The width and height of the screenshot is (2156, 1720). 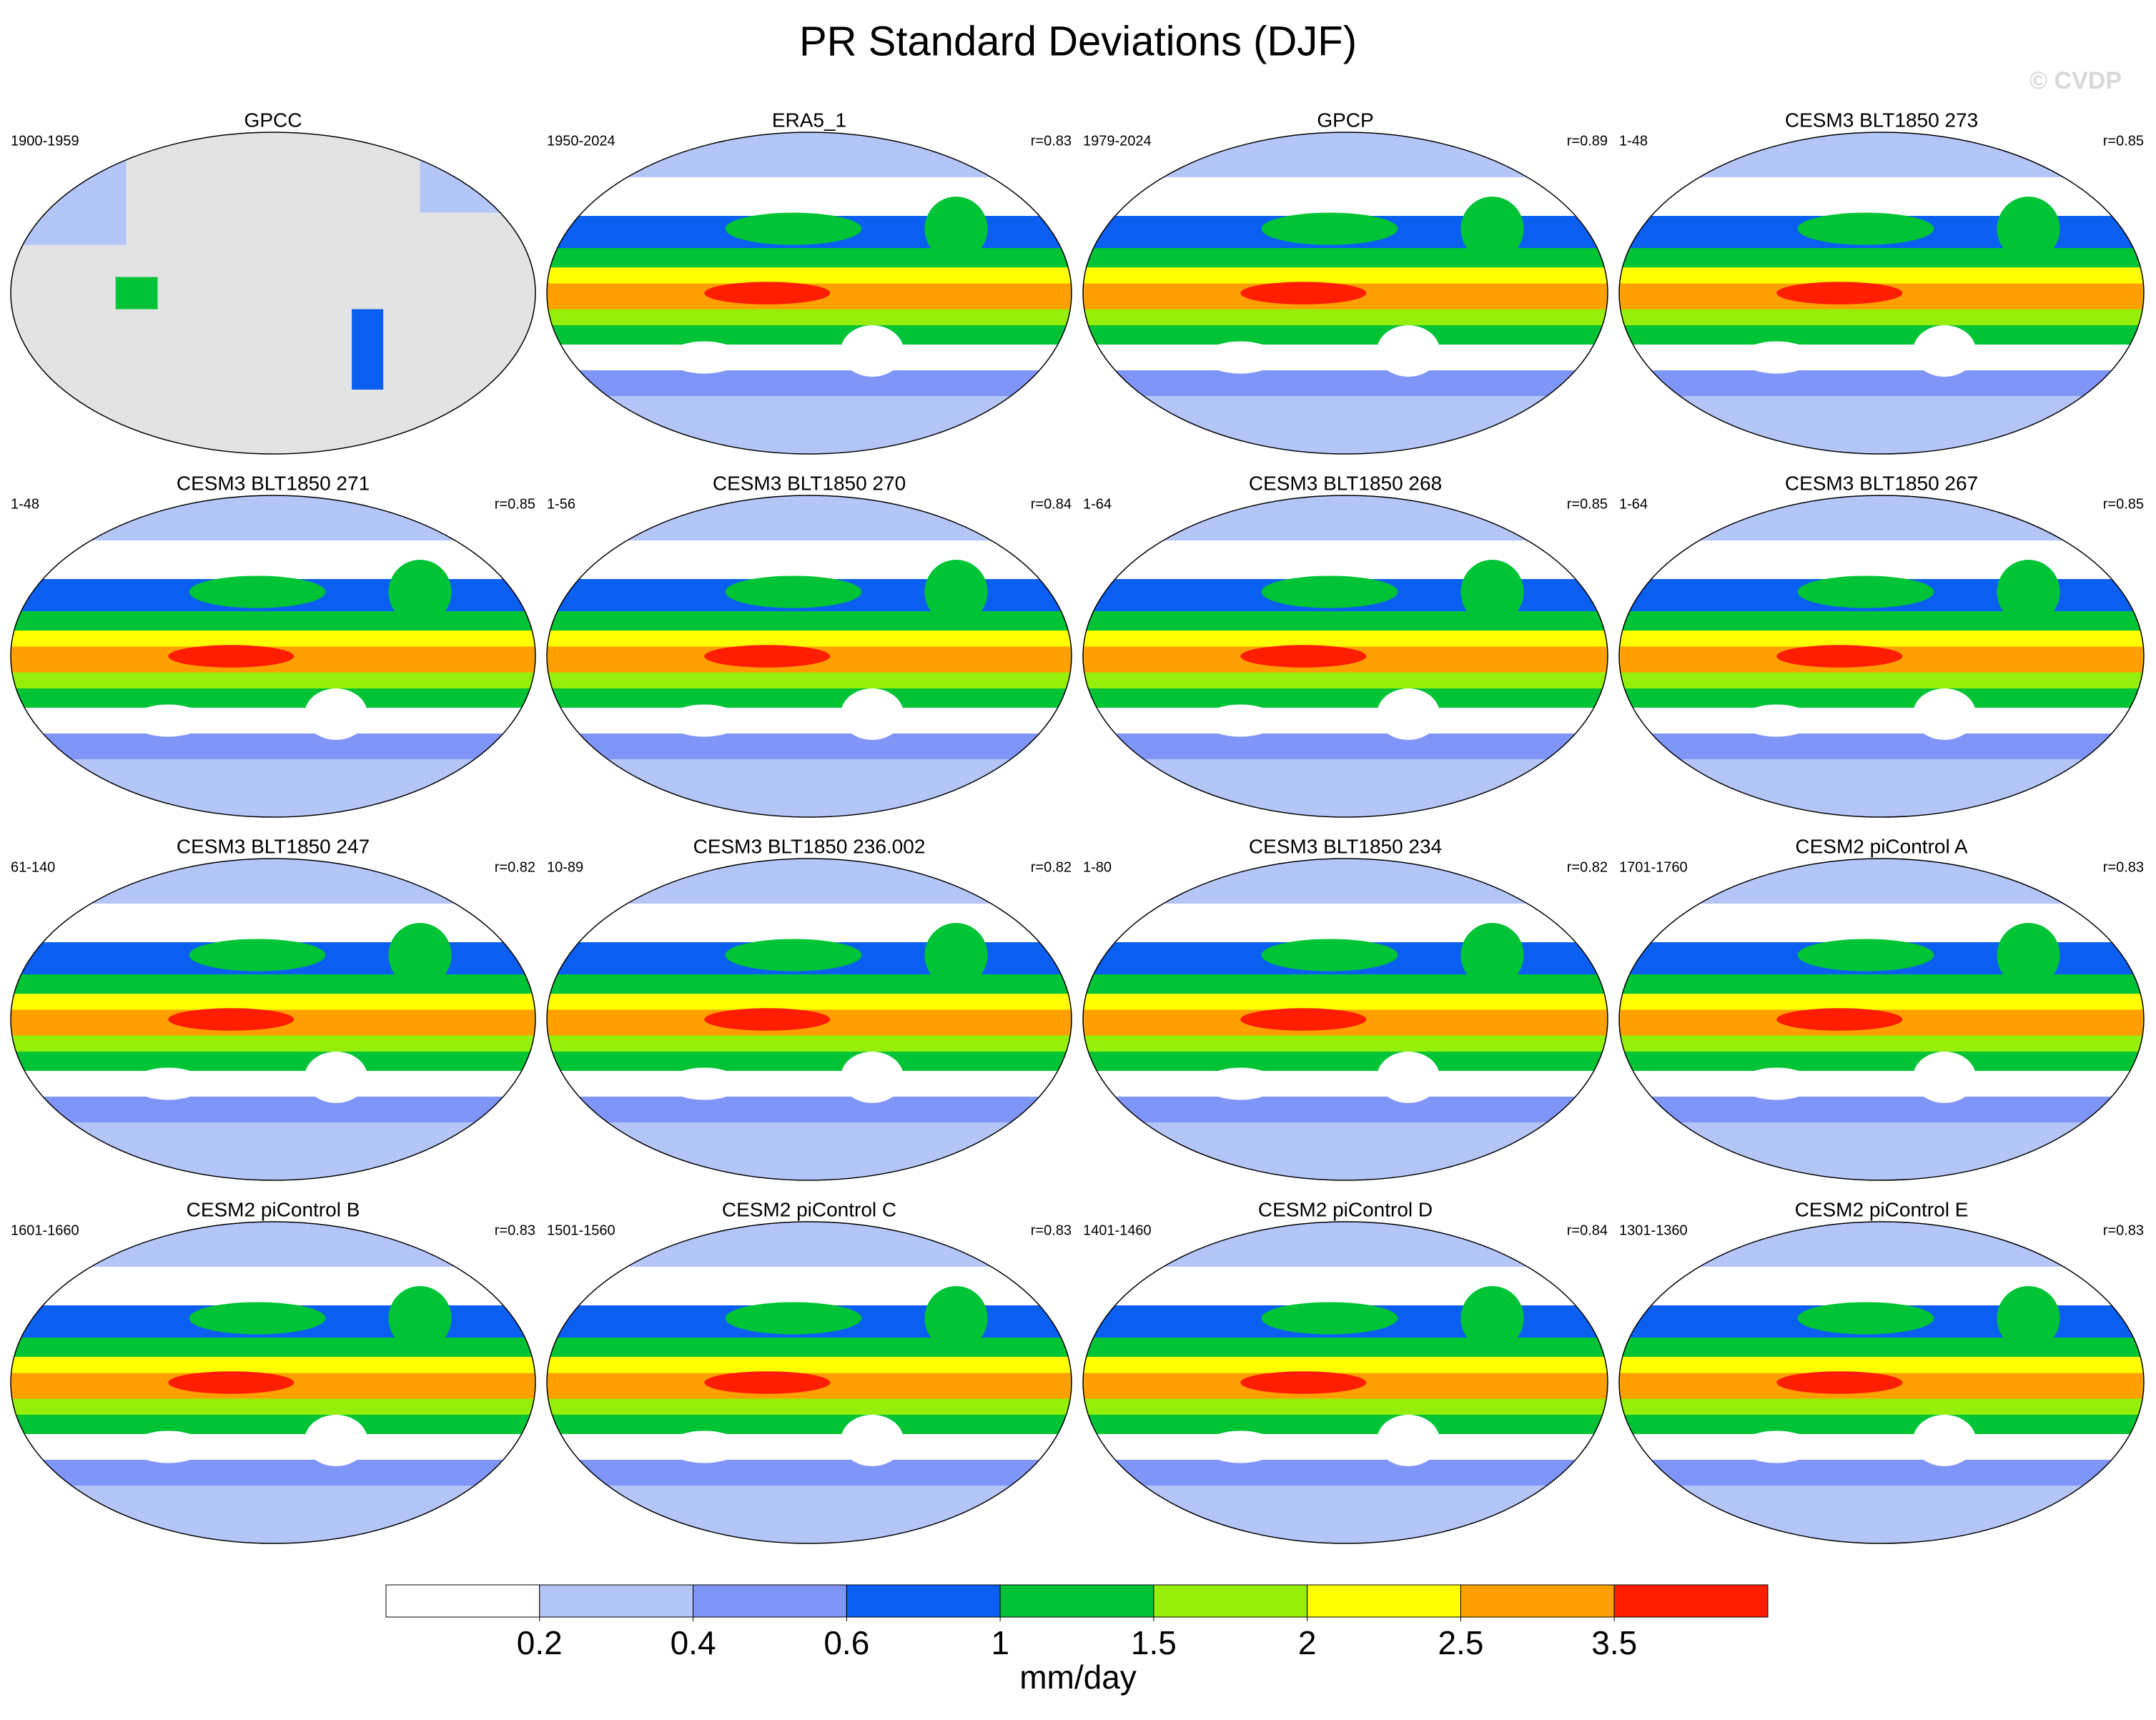 I want to click on colorbar-tick-label: 2.5, so click(x=1460, y=1642).